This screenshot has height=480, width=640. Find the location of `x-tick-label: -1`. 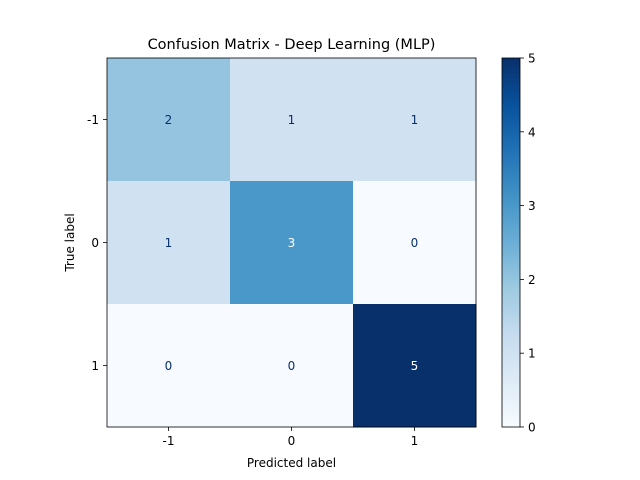

x-tick-label: -1 is located at coordinates (169, 441).